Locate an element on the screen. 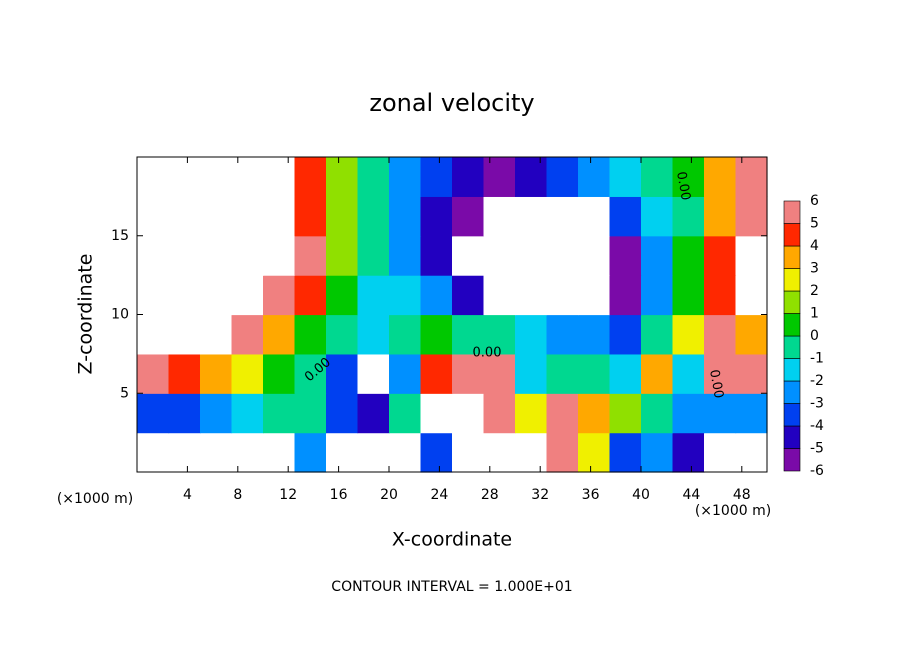  colorbar-tick-label: 1 is located at coordinates (814, 314).